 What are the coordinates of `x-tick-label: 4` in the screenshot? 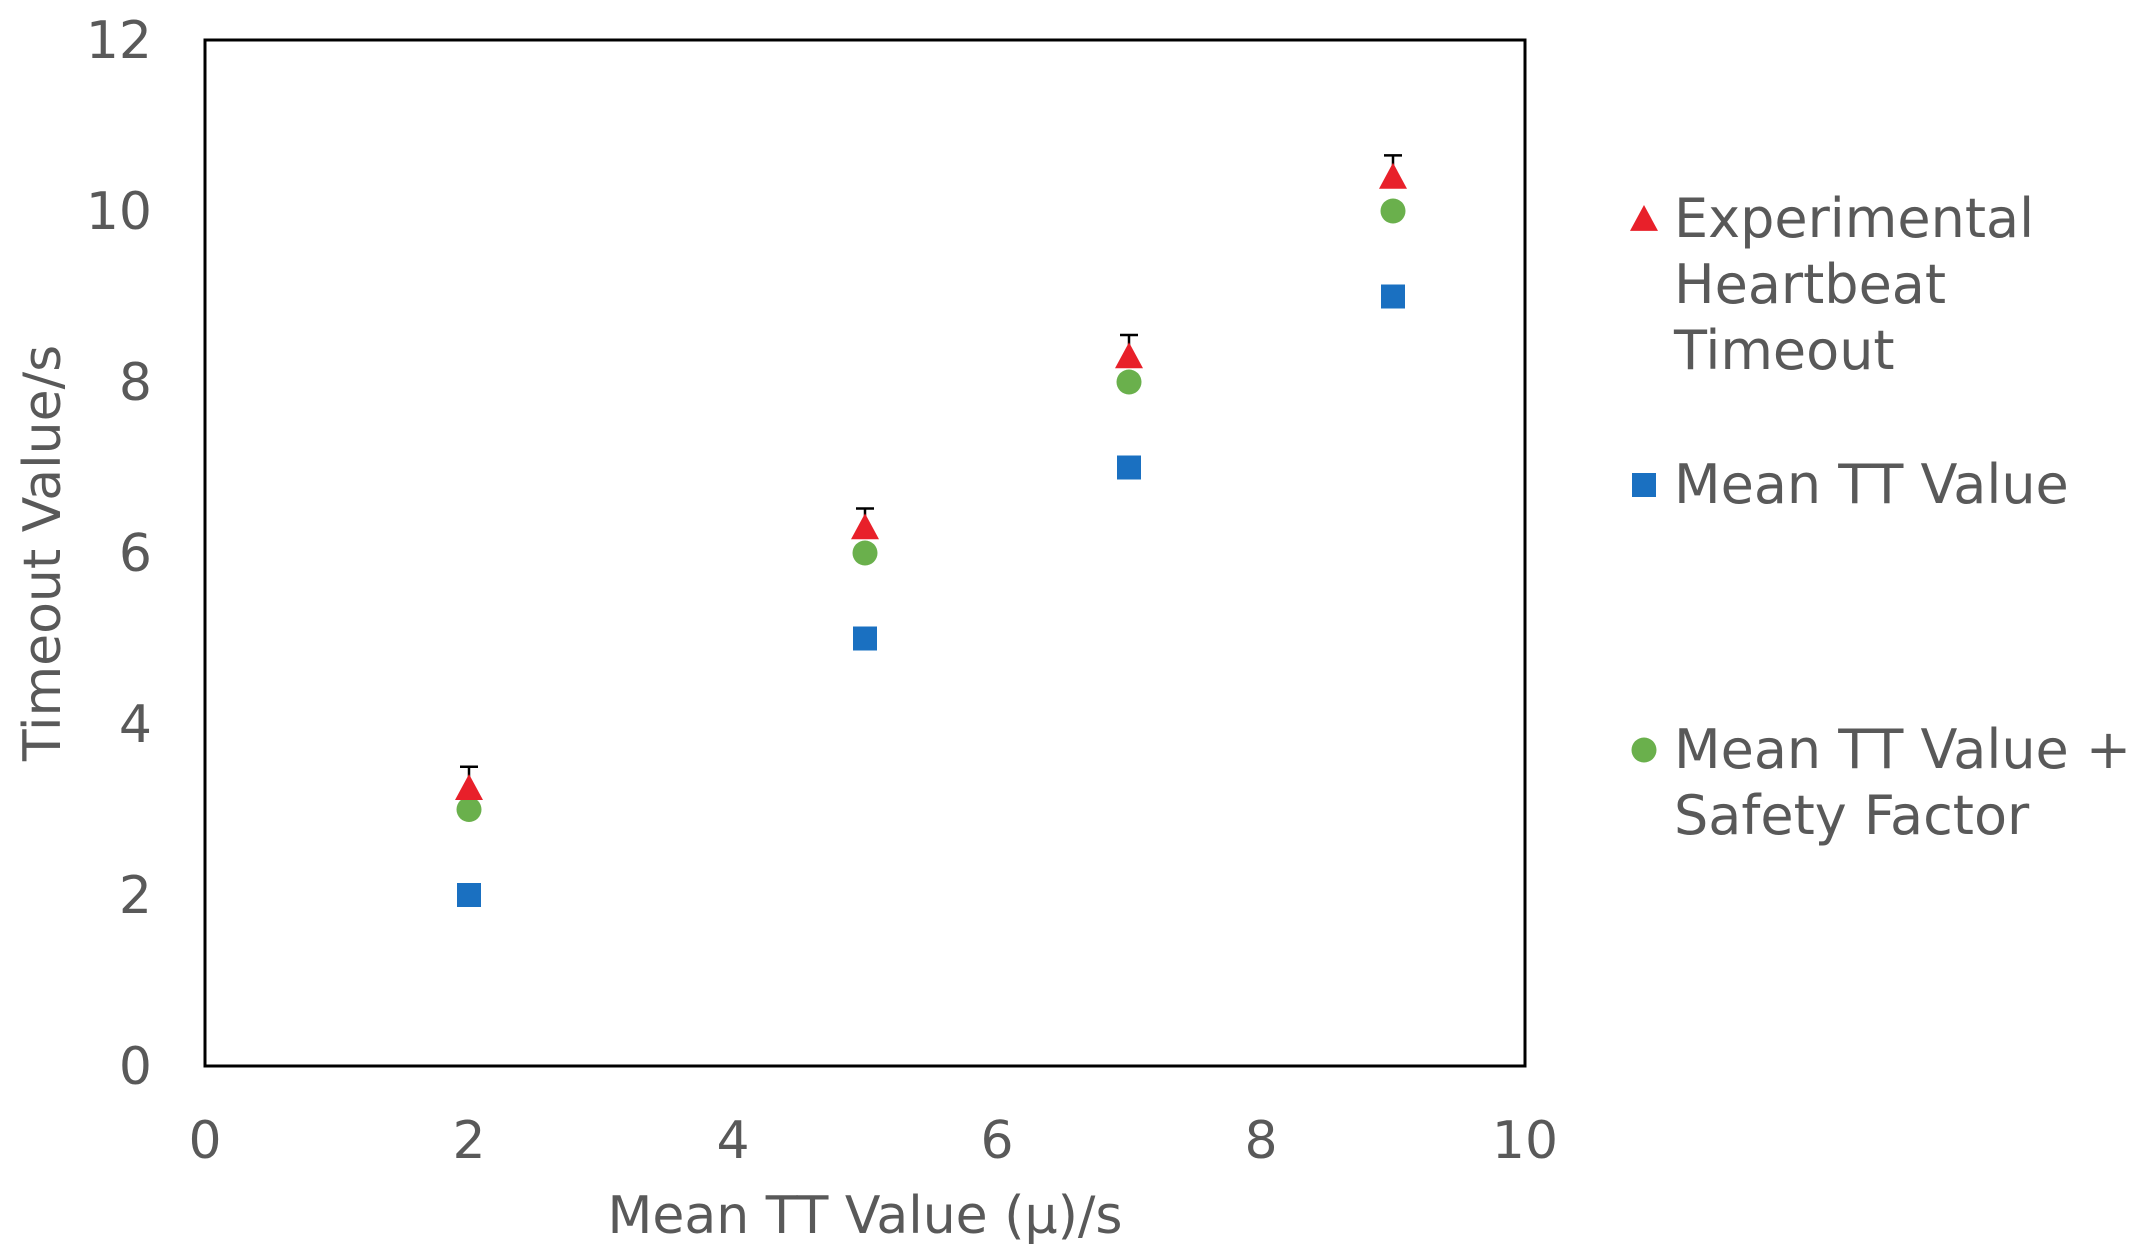 It's located at (732, 1141).